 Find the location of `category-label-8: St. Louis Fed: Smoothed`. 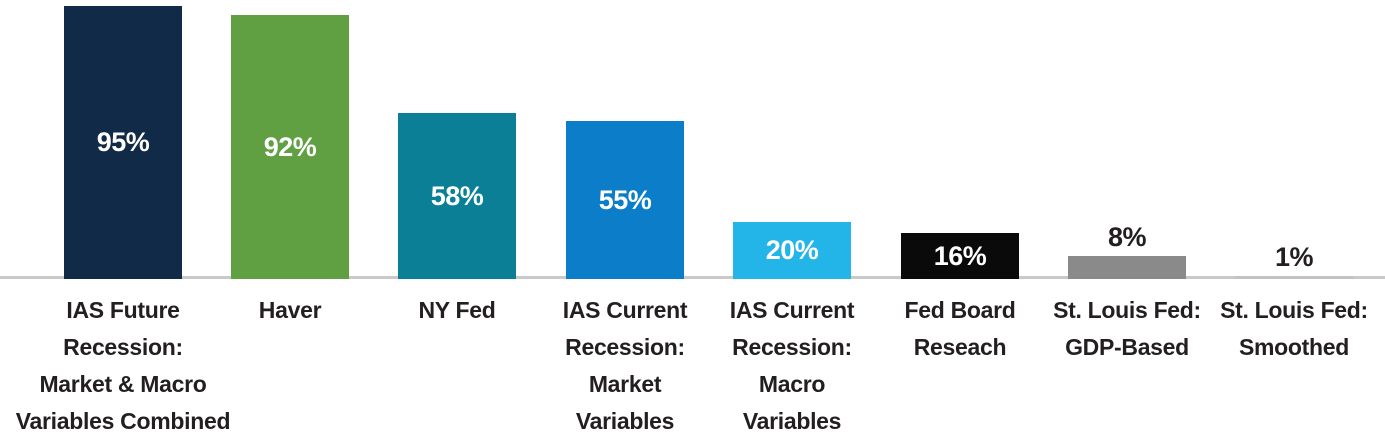

category-label-8: St. Louis Fed: Smoothed is located at coordinates (1294, 328).